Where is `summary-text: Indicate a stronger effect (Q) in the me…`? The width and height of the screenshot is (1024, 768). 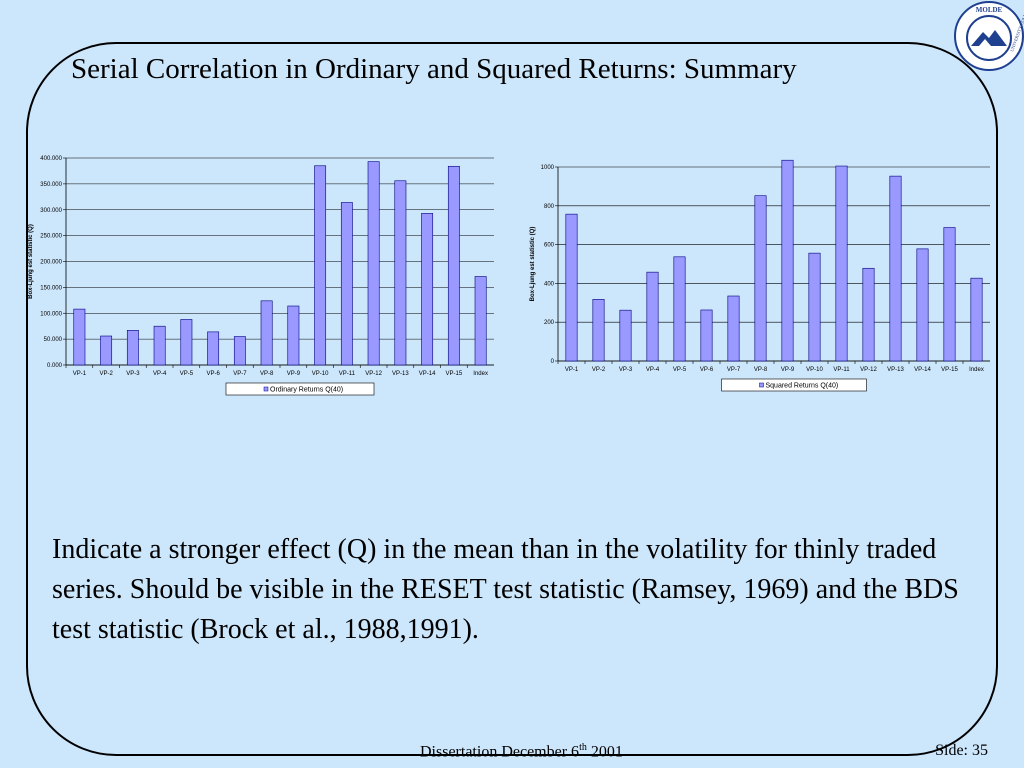 summary-text: Indicate a stronger effect (Q) in the me… is located at coordinates (505, 589).